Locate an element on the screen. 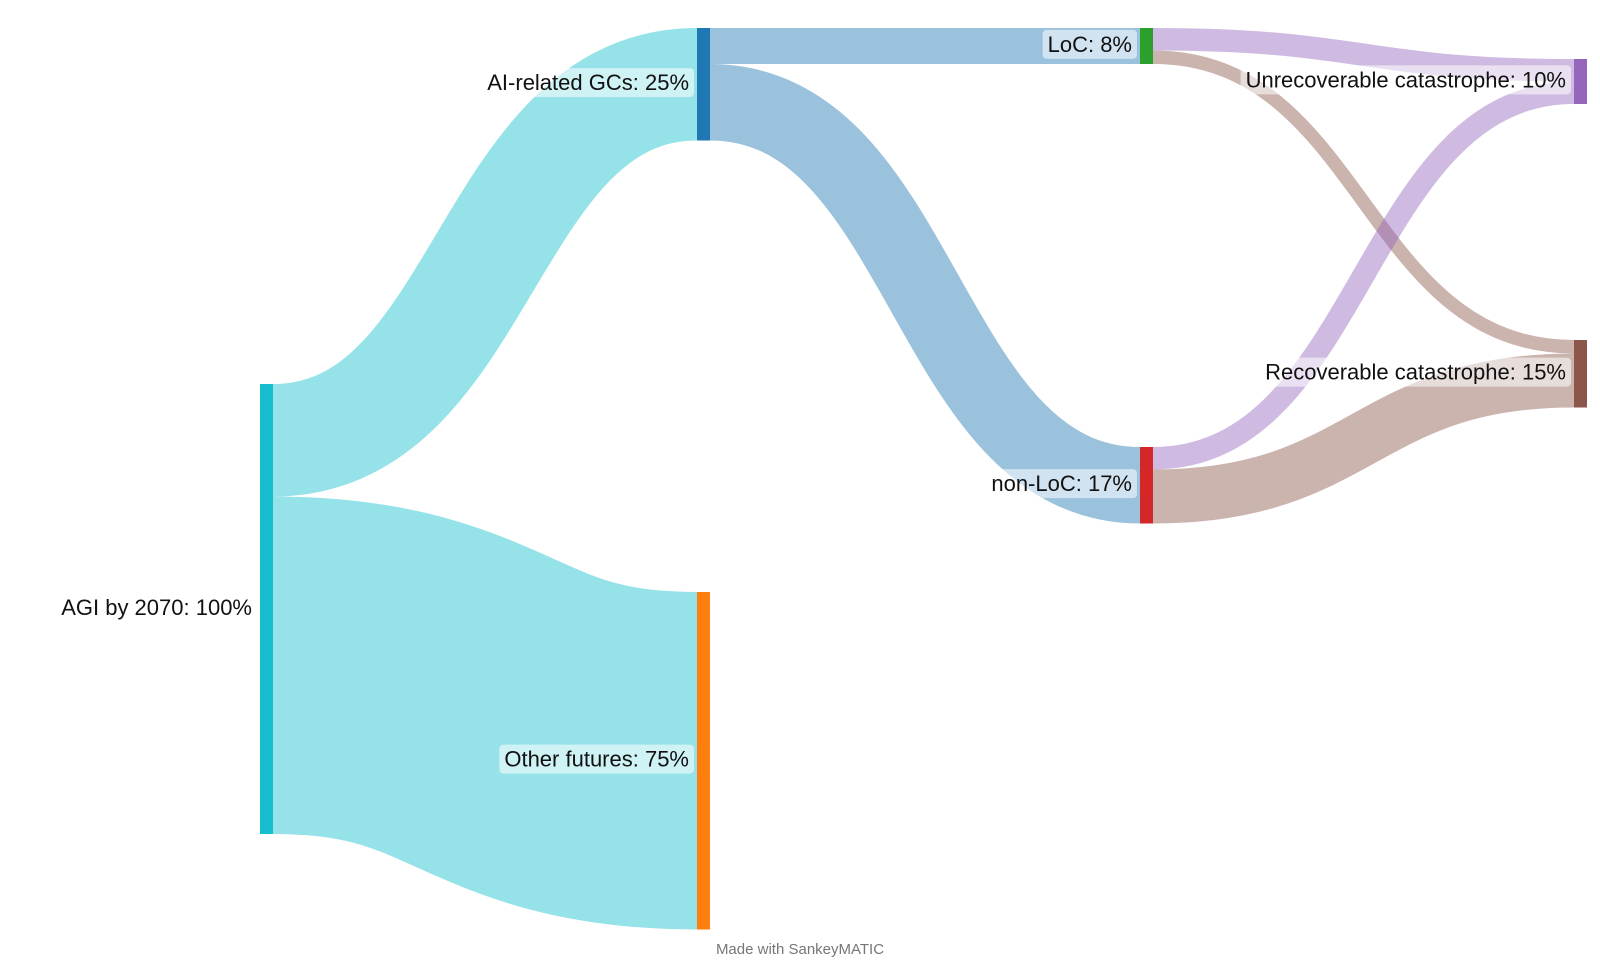  node-label: Recoverable catastrophe: 15% is located at coordinates (1415, 372).